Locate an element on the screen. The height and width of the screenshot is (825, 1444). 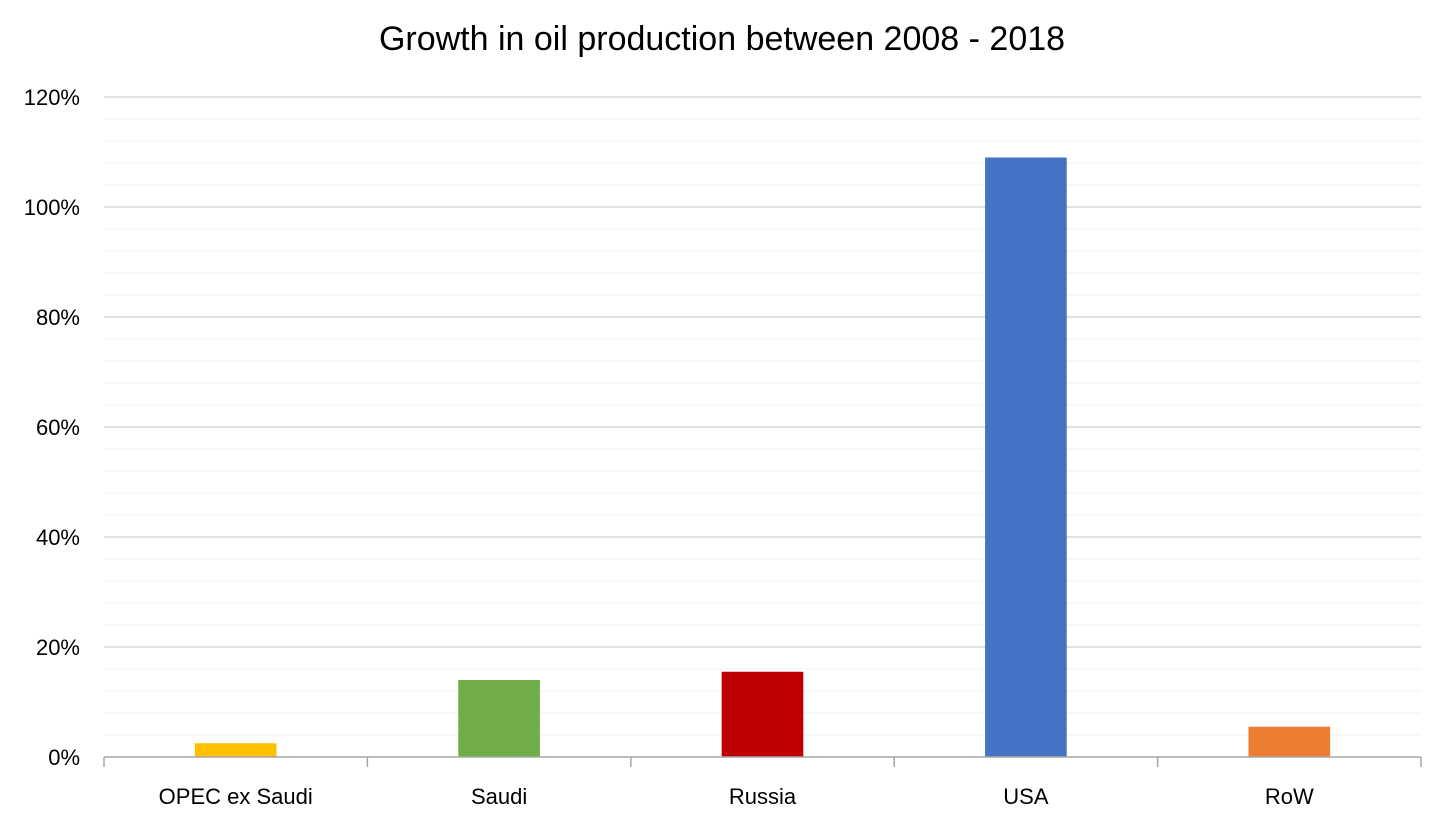
bar-russia is located at coordinates (762, 714).